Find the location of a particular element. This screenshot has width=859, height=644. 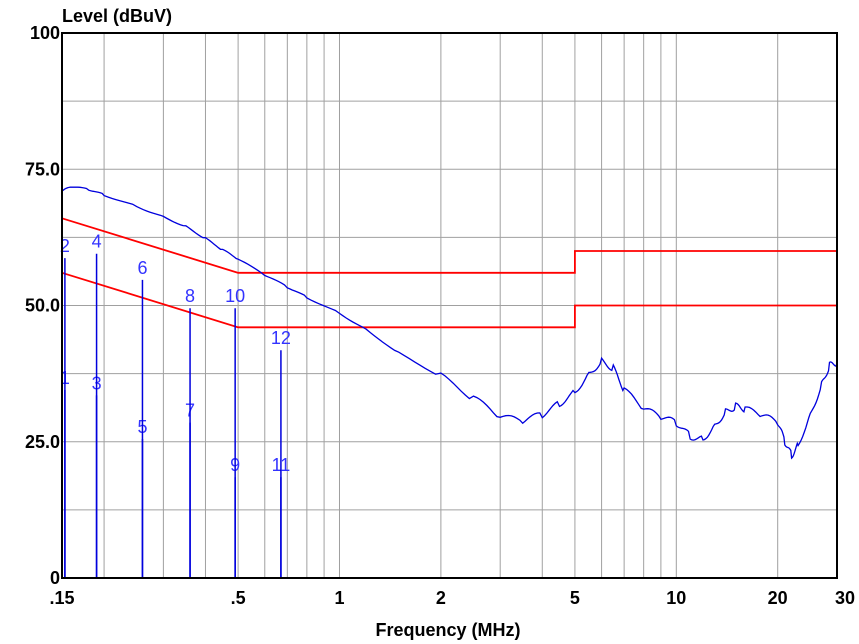

x-tick-label: 20 is located at coordinates (778, 598).